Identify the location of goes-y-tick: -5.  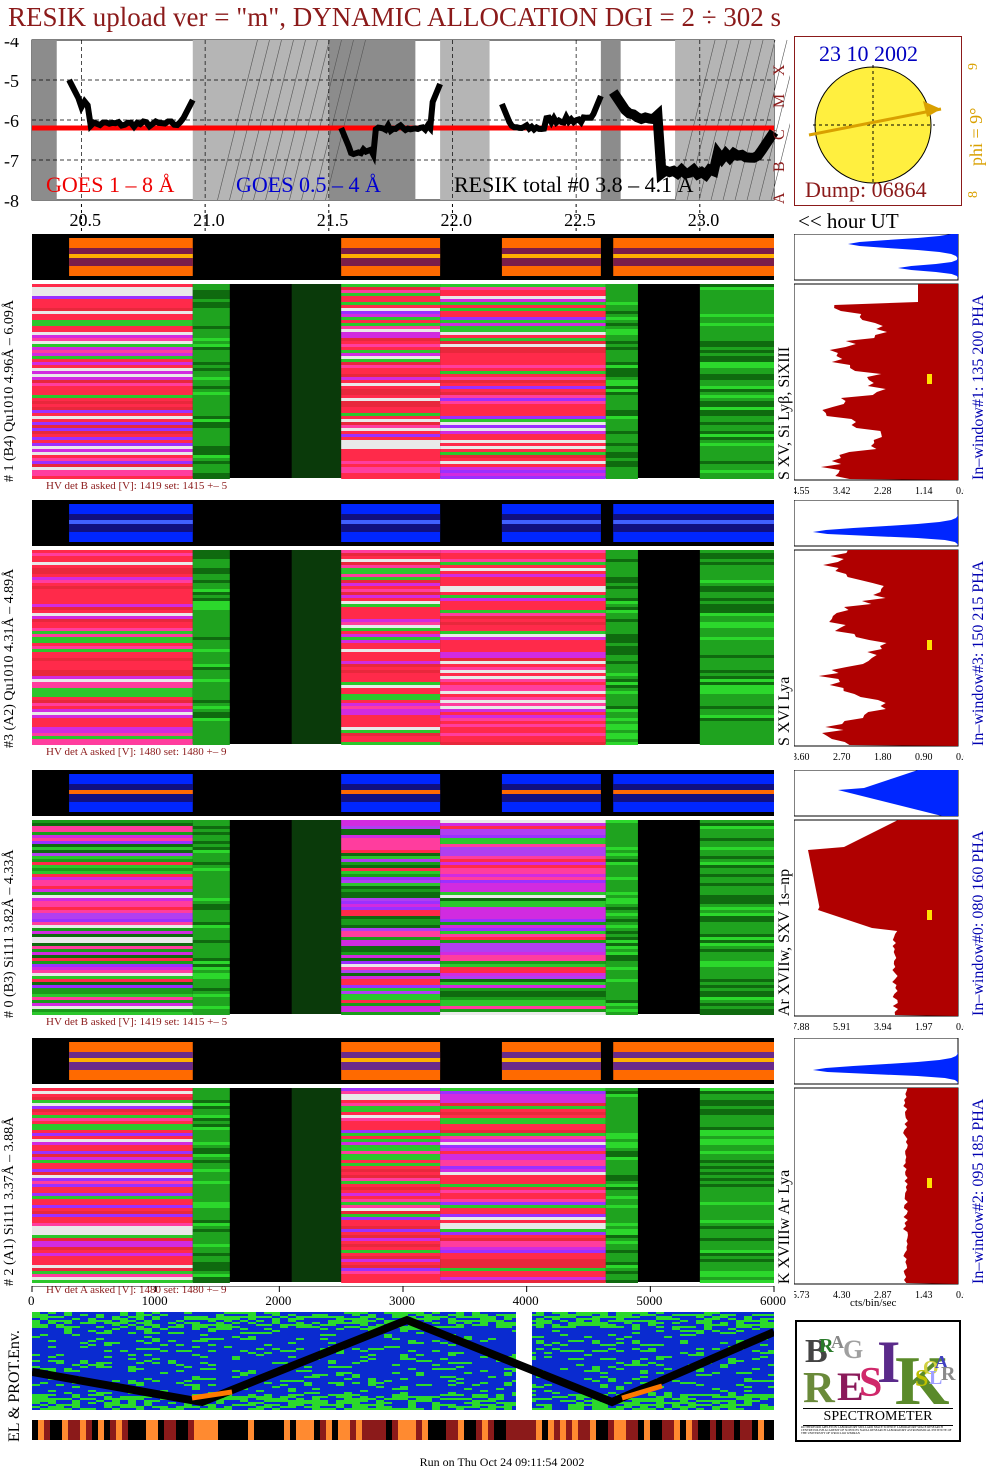
(11, 81).